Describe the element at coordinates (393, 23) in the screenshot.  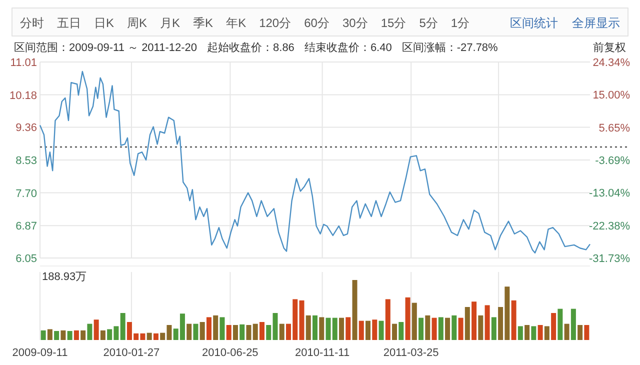
I see `text: 15分` at that location.